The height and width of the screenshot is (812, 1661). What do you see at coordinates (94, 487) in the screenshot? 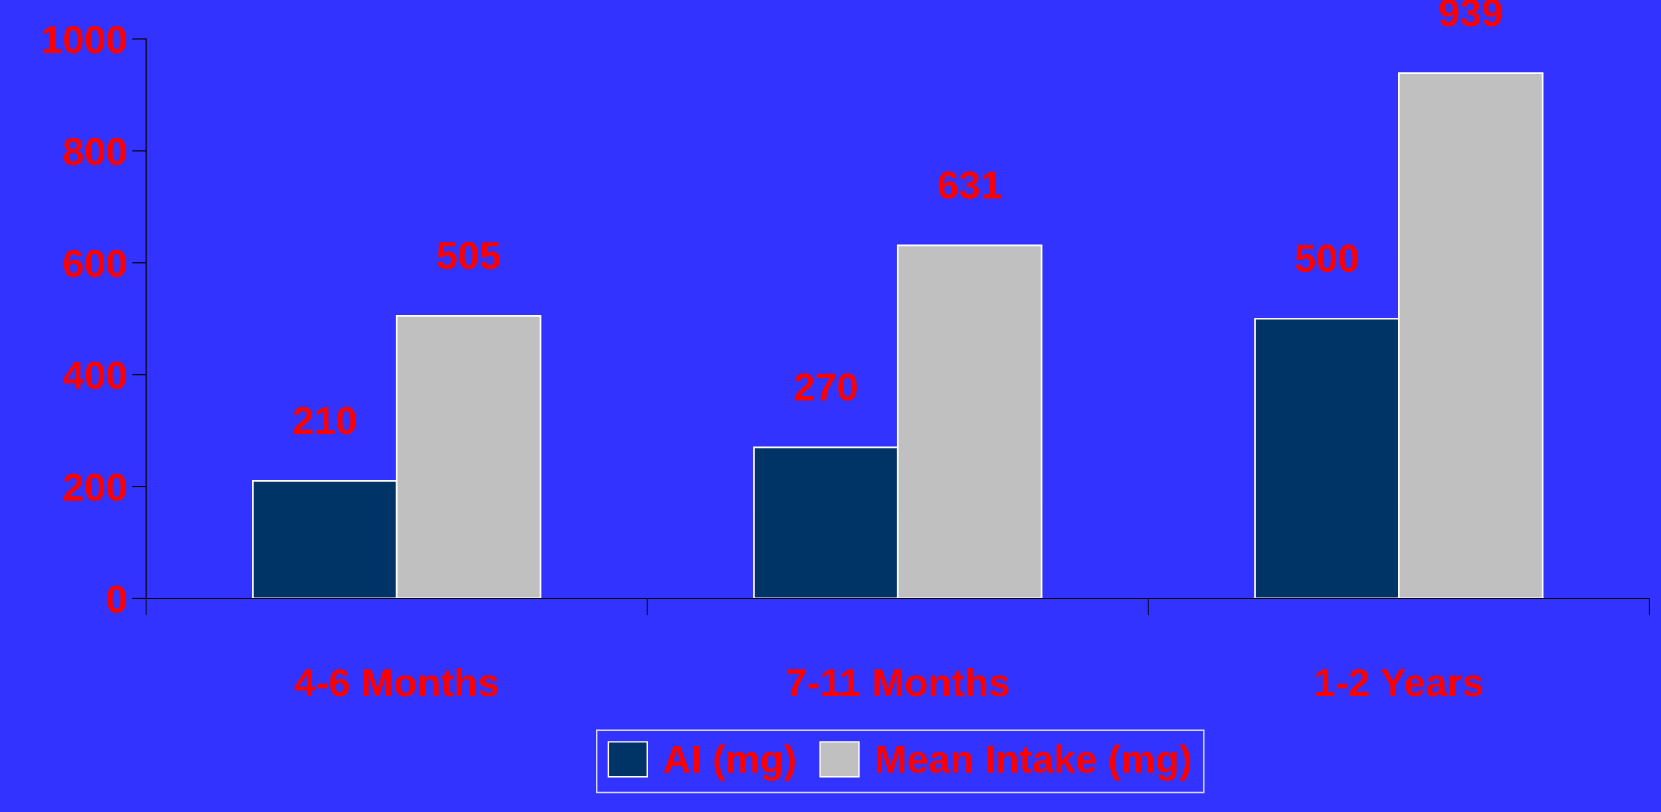
I see `y-tick-label: 200` at bounding box center [94, 487].